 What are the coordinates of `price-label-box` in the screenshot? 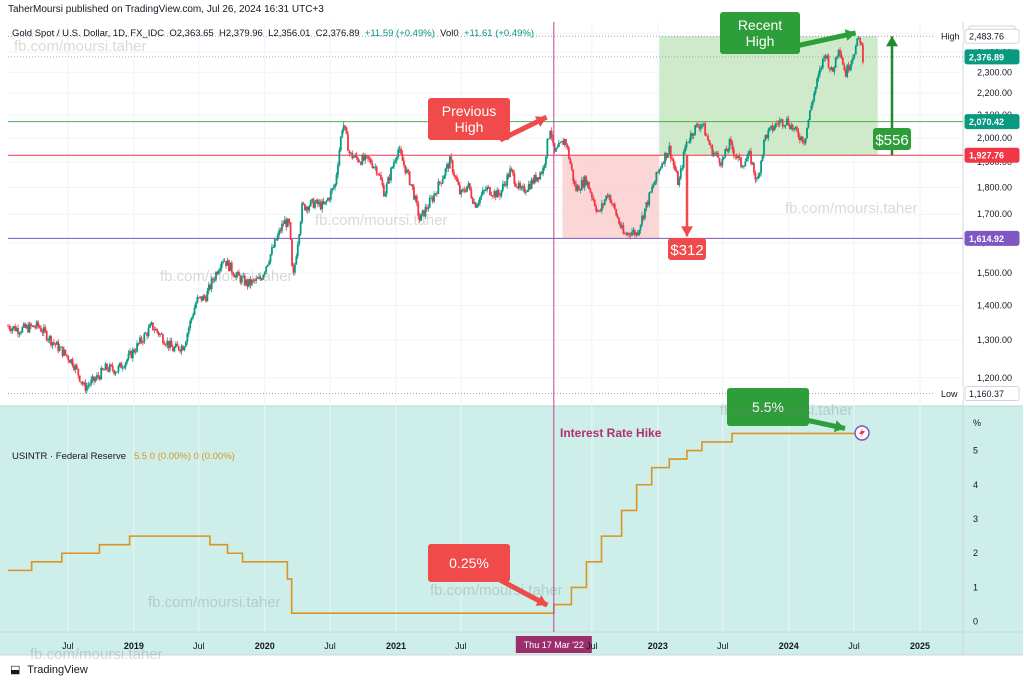 It's located at (992, 238).